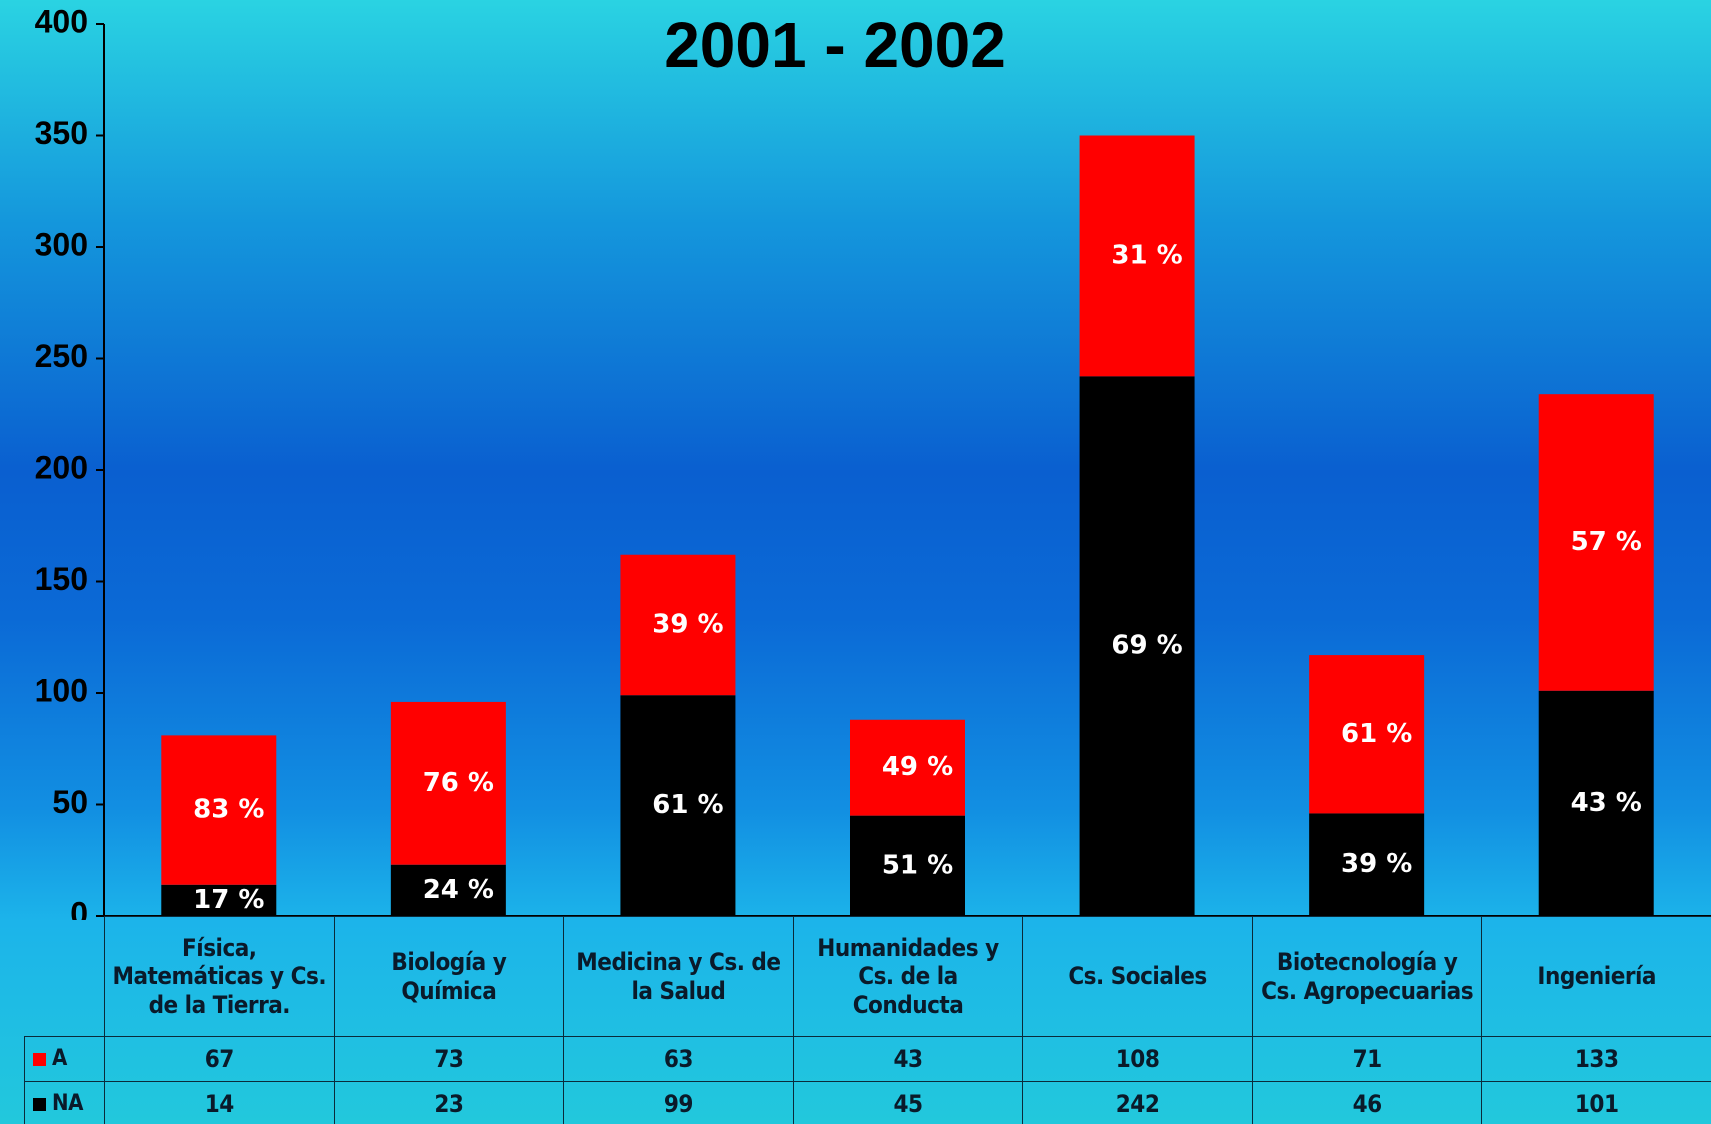  Describe the element at coordinates (61, 244) in the screenshot. I see `y-tick-label: 300` at that location.